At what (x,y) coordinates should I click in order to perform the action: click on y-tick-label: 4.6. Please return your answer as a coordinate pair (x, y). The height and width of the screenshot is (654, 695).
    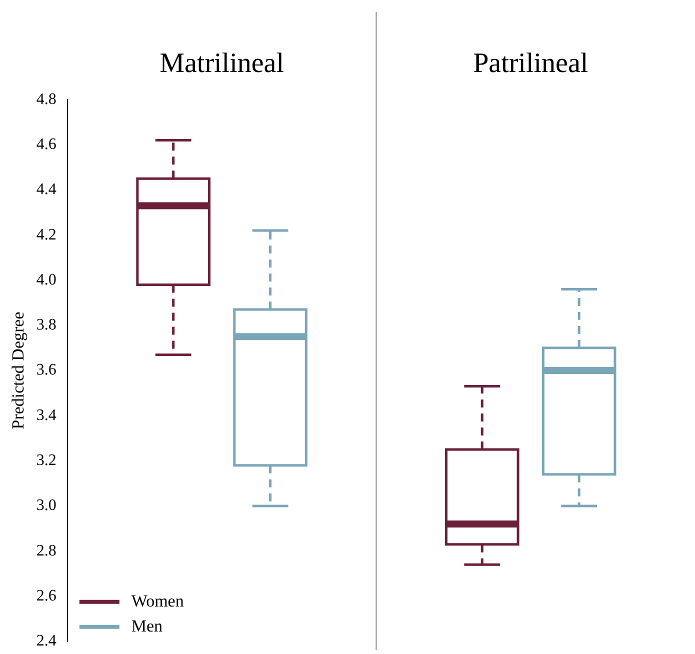
    Looking at the image, I should click on (46, 144).